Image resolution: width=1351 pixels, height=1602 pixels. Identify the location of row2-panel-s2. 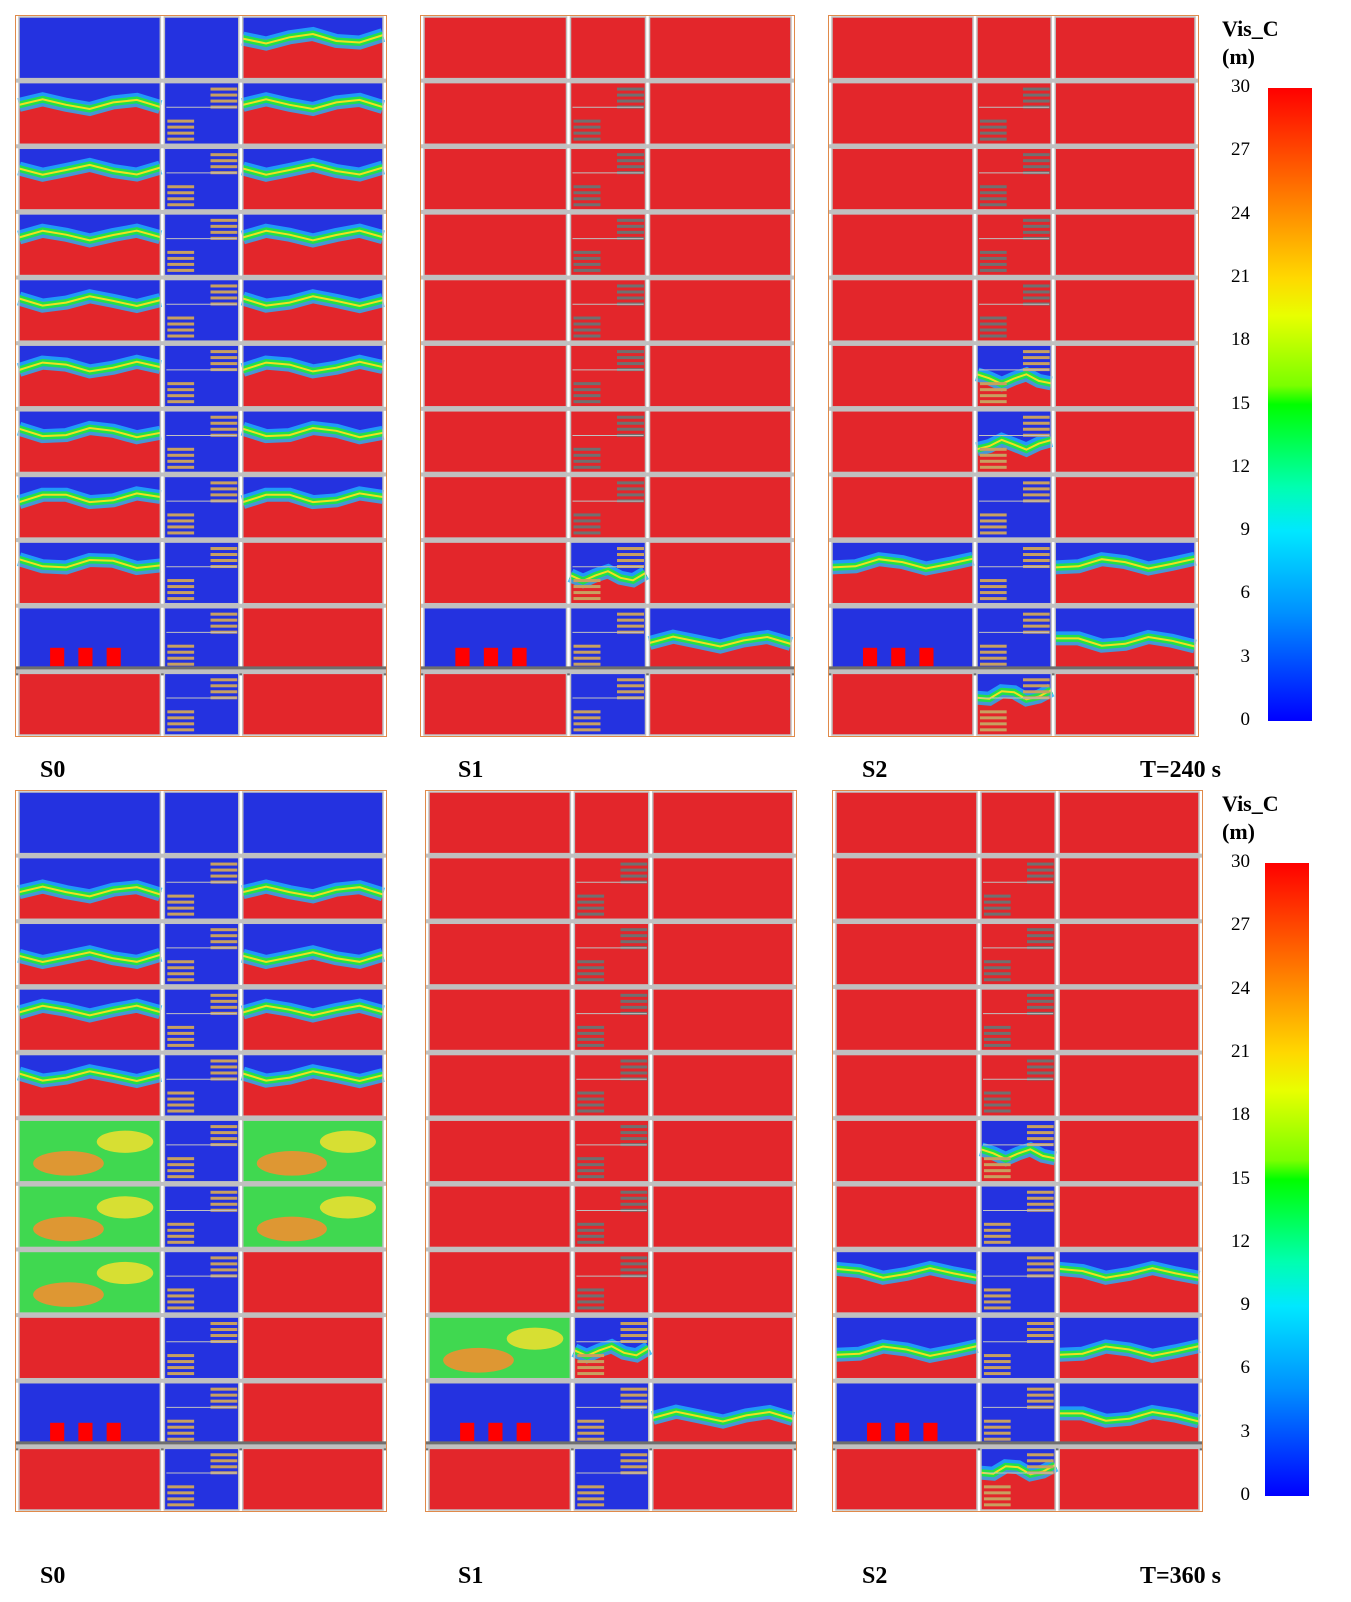
(1017, 1151).